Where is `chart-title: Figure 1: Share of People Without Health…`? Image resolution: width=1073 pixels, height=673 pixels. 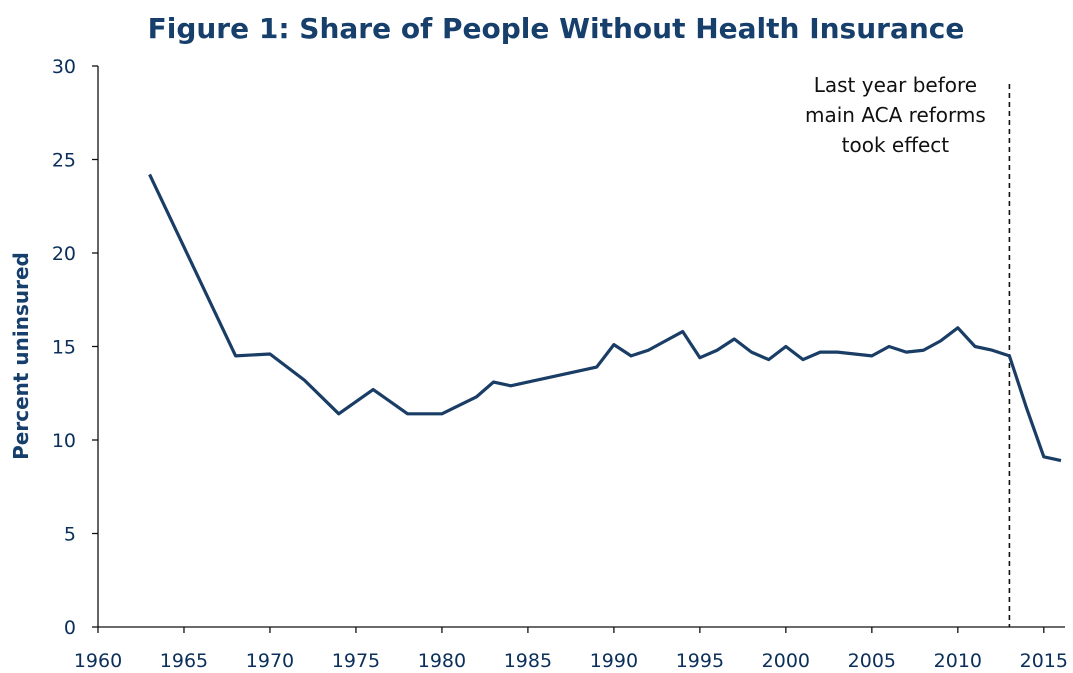 chart-title: Figure 1: Share of People Without Health… is located at coordinates (556, 28).